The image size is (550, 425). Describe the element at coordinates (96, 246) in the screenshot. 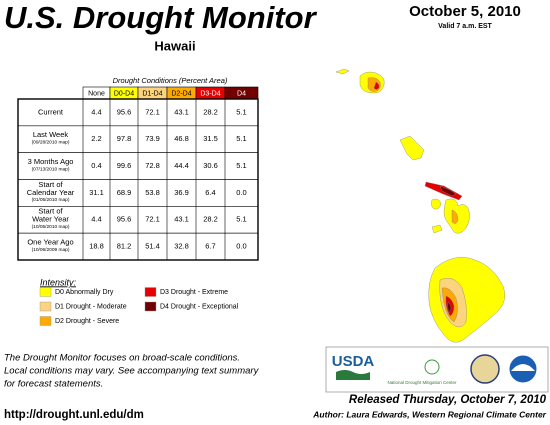

I see `cell-value: 18.8` at that location.